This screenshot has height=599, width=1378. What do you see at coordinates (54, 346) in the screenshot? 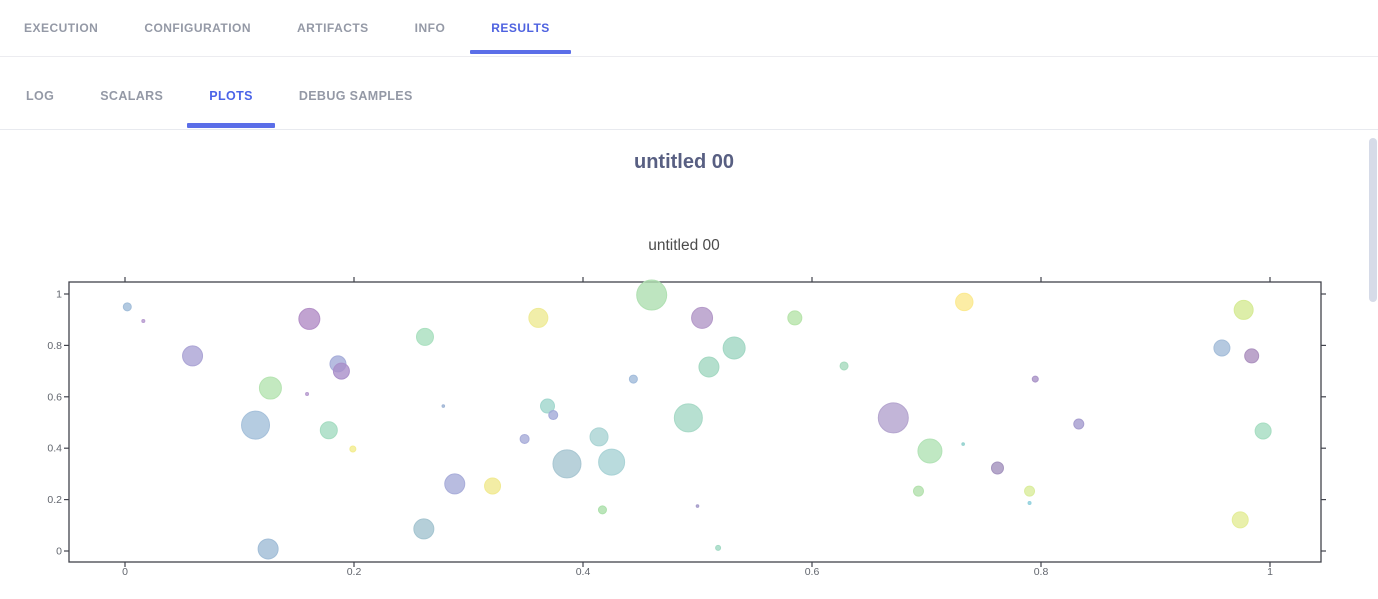
I see `y-tick-label: 0.8` at bounding box center [54, 346].